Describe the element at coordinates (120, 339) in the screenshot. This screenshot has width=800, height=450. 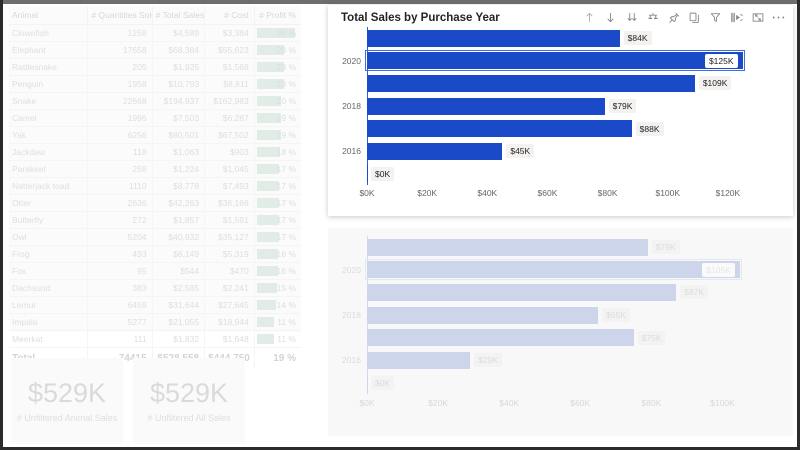
I see `cell-quantities-sold: 111` at that location.